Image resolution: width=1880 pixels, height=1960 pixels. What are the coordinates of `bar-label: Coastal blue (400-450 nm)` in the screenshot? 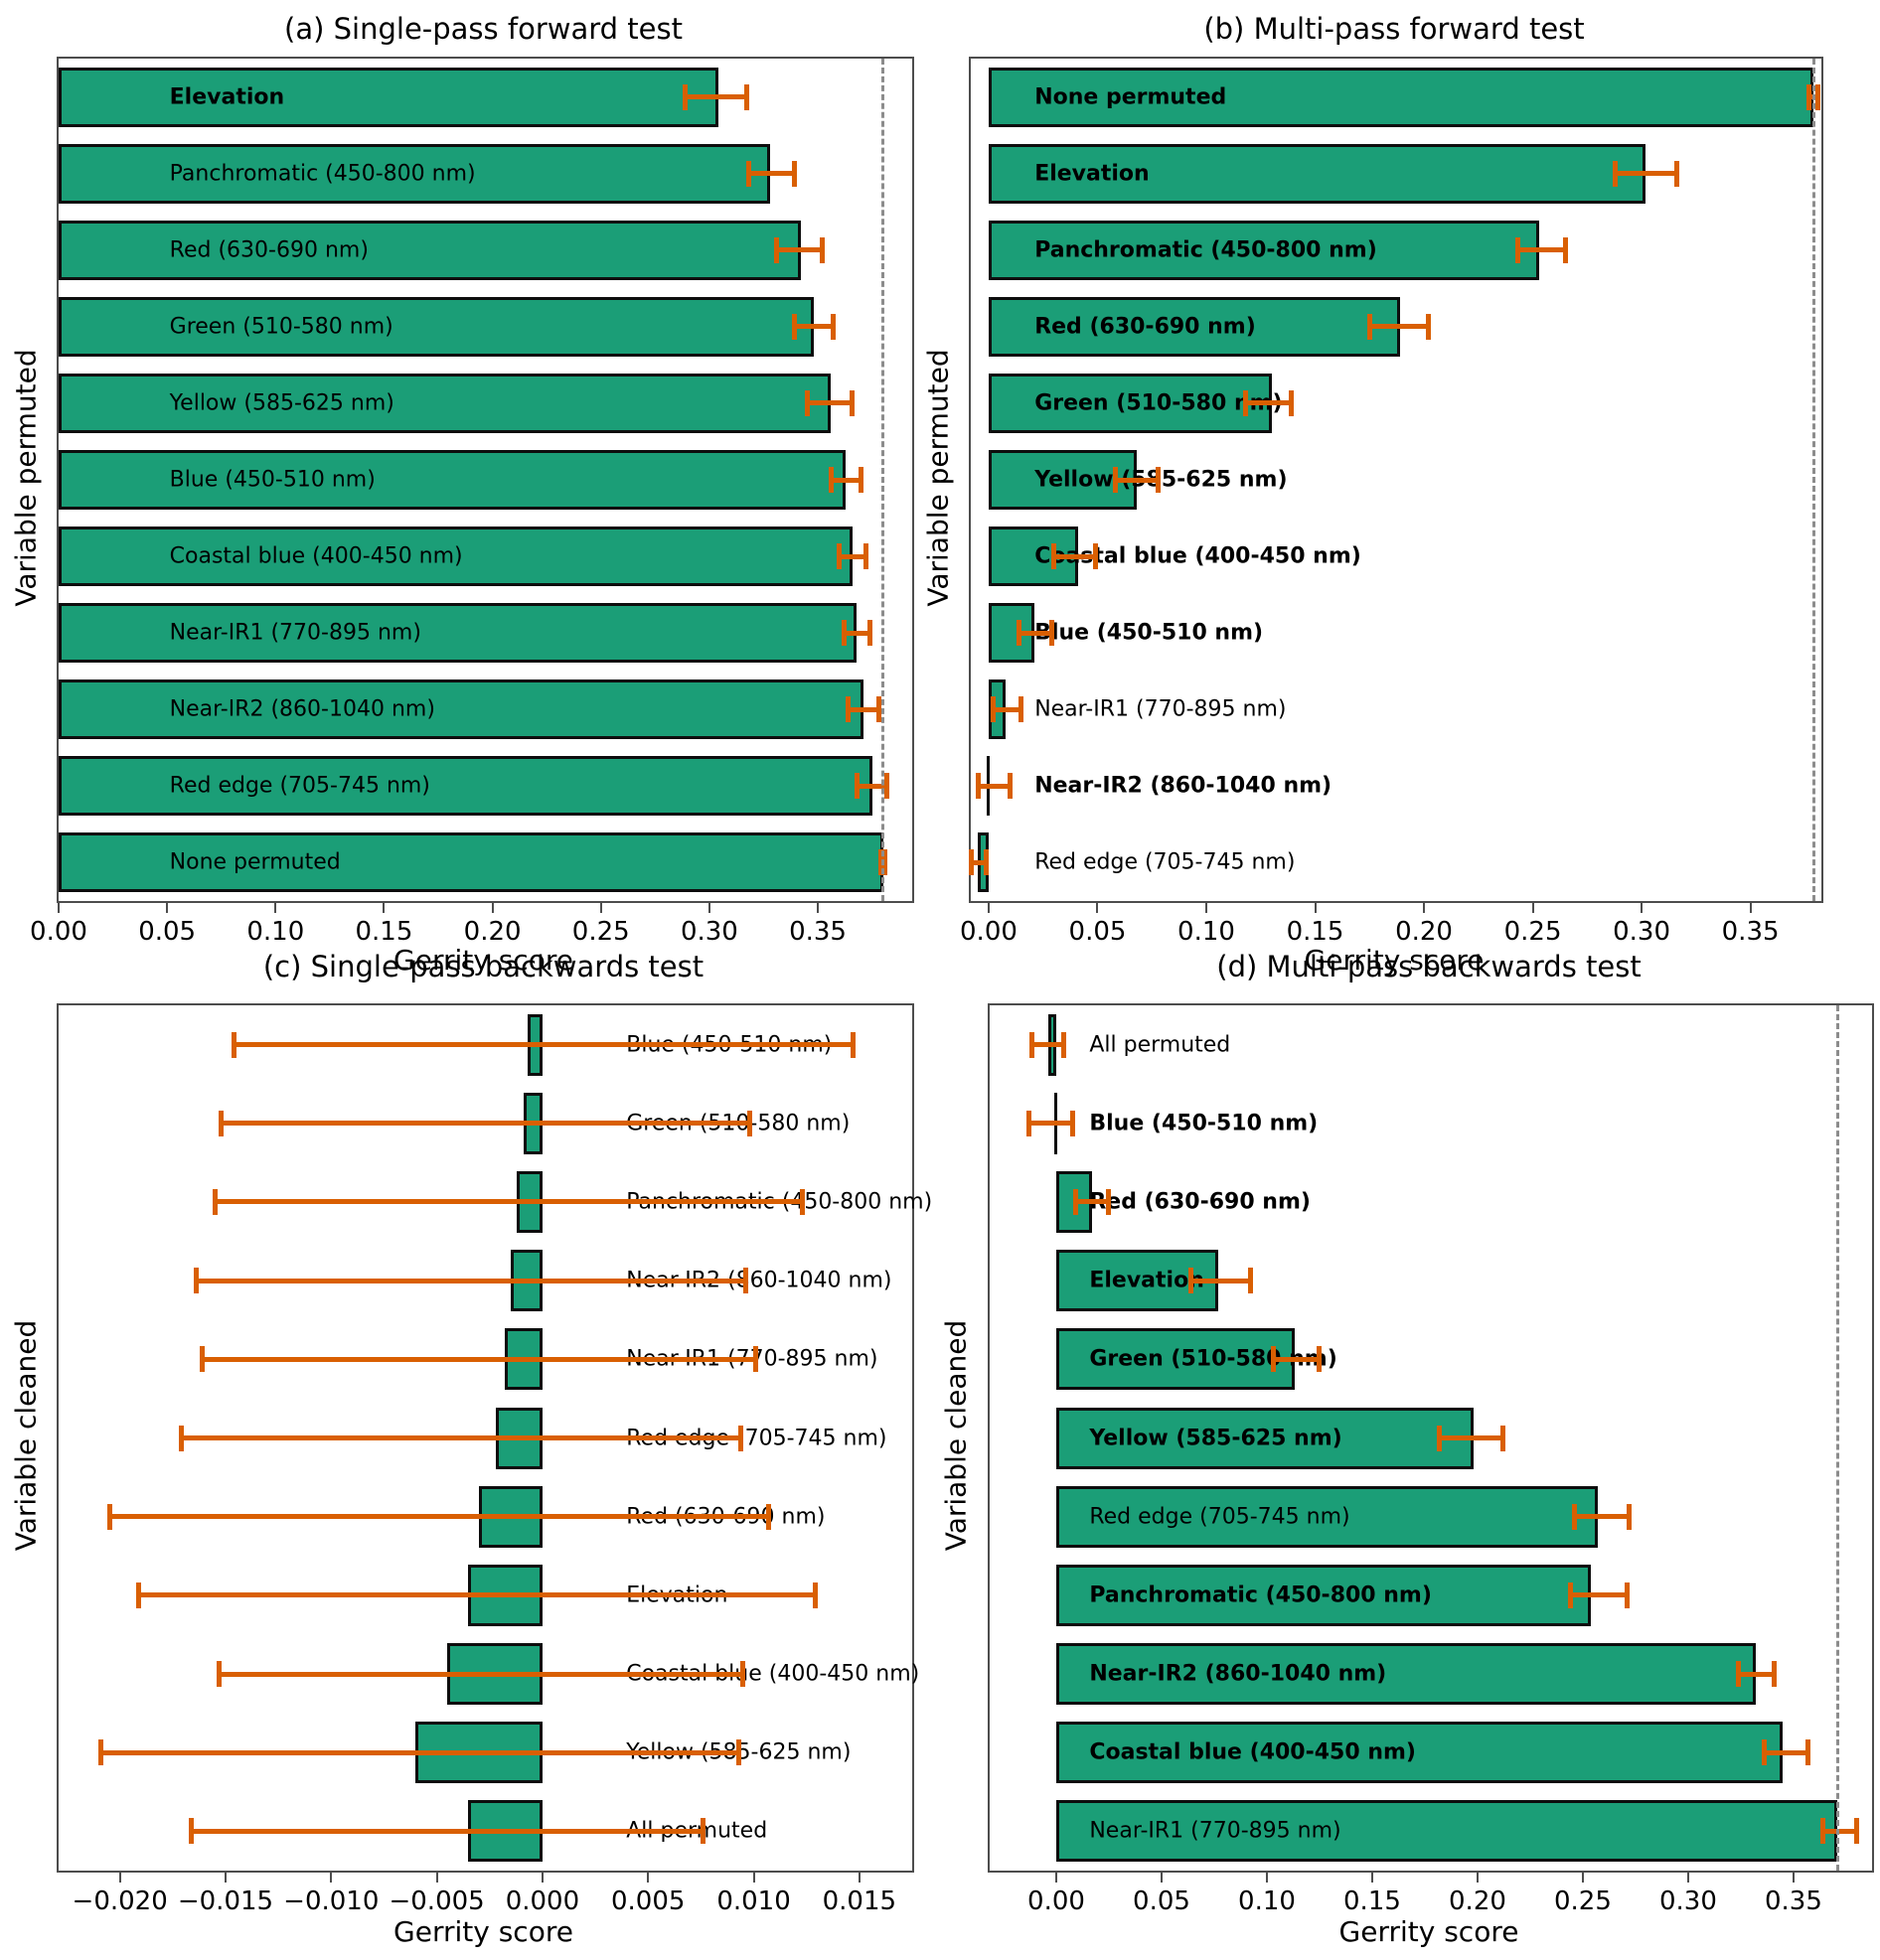 It's located at (316, 556).